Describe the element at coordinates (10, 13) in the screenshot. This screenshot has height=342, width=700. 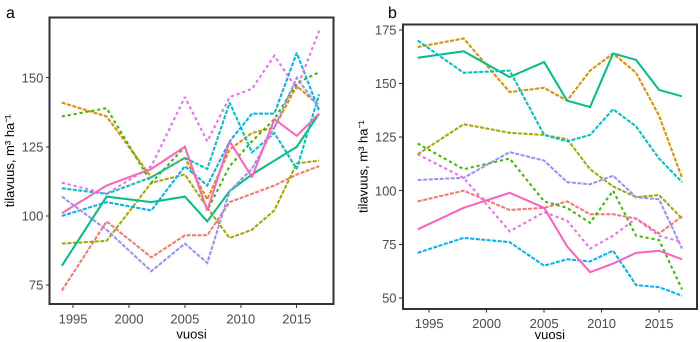
I see `chart-title: a` at that location.